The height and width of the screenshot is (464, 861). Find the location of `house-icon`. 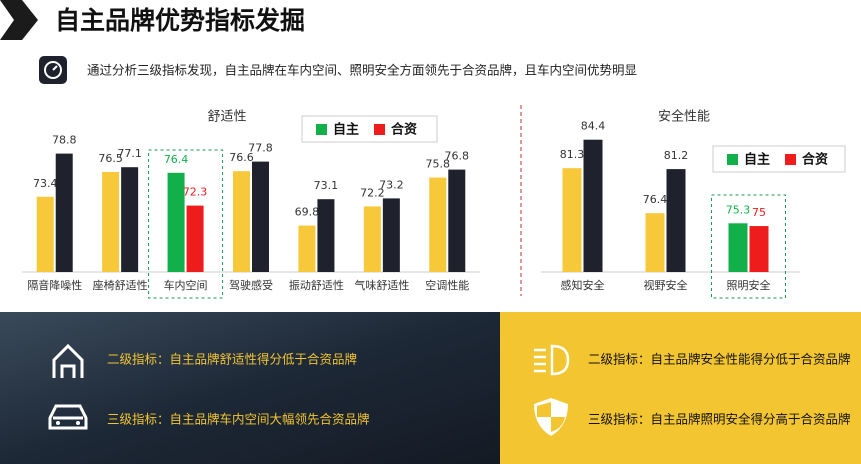

house-icon is located at coordinates (68, 360).